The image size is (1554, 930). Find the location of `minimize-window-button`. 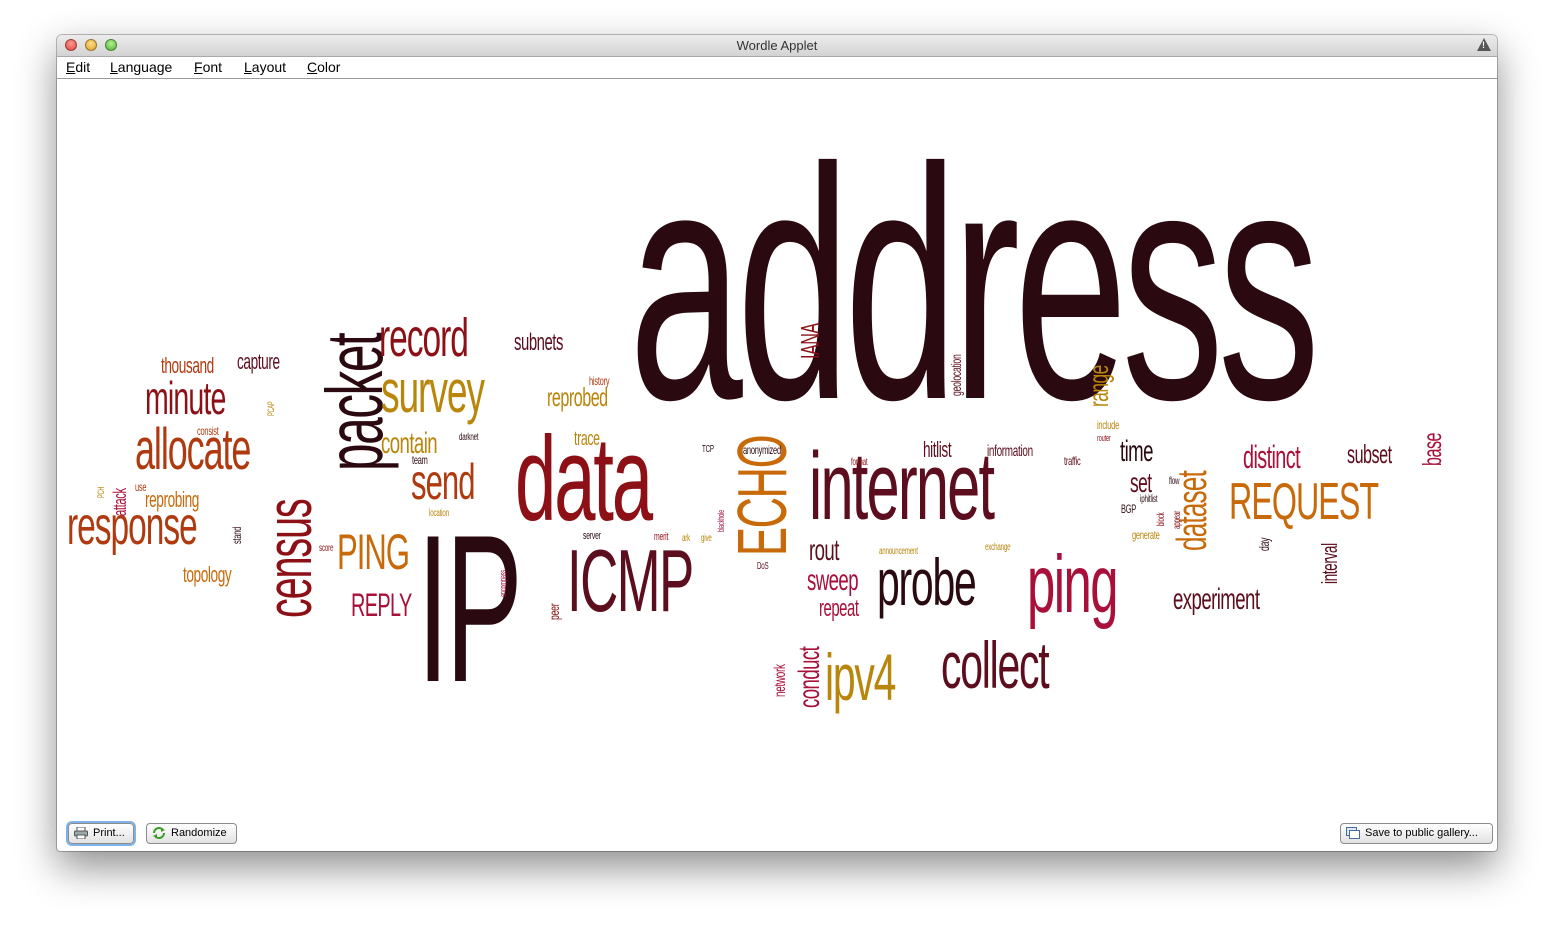

minimize-window-button is located at coordinates (91, 45).